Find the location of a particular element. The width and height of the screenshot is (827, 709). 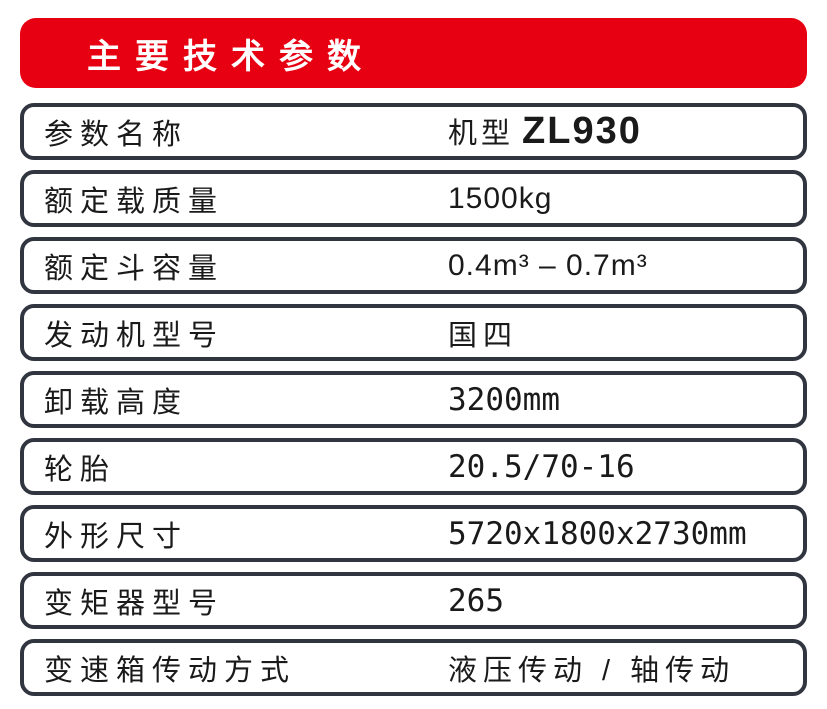

row-label: 参数名称 is located at coordinates (116, 134).